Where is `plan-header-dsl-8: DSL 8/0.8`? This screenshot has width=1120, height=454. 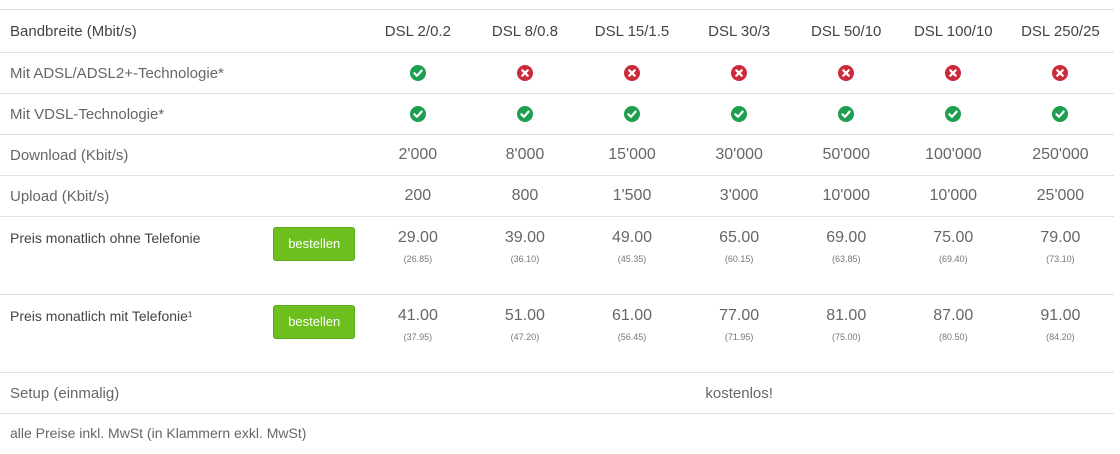
plan-header-dsl-8: DSL 8/0.8 is located at coordinates (524, 31).